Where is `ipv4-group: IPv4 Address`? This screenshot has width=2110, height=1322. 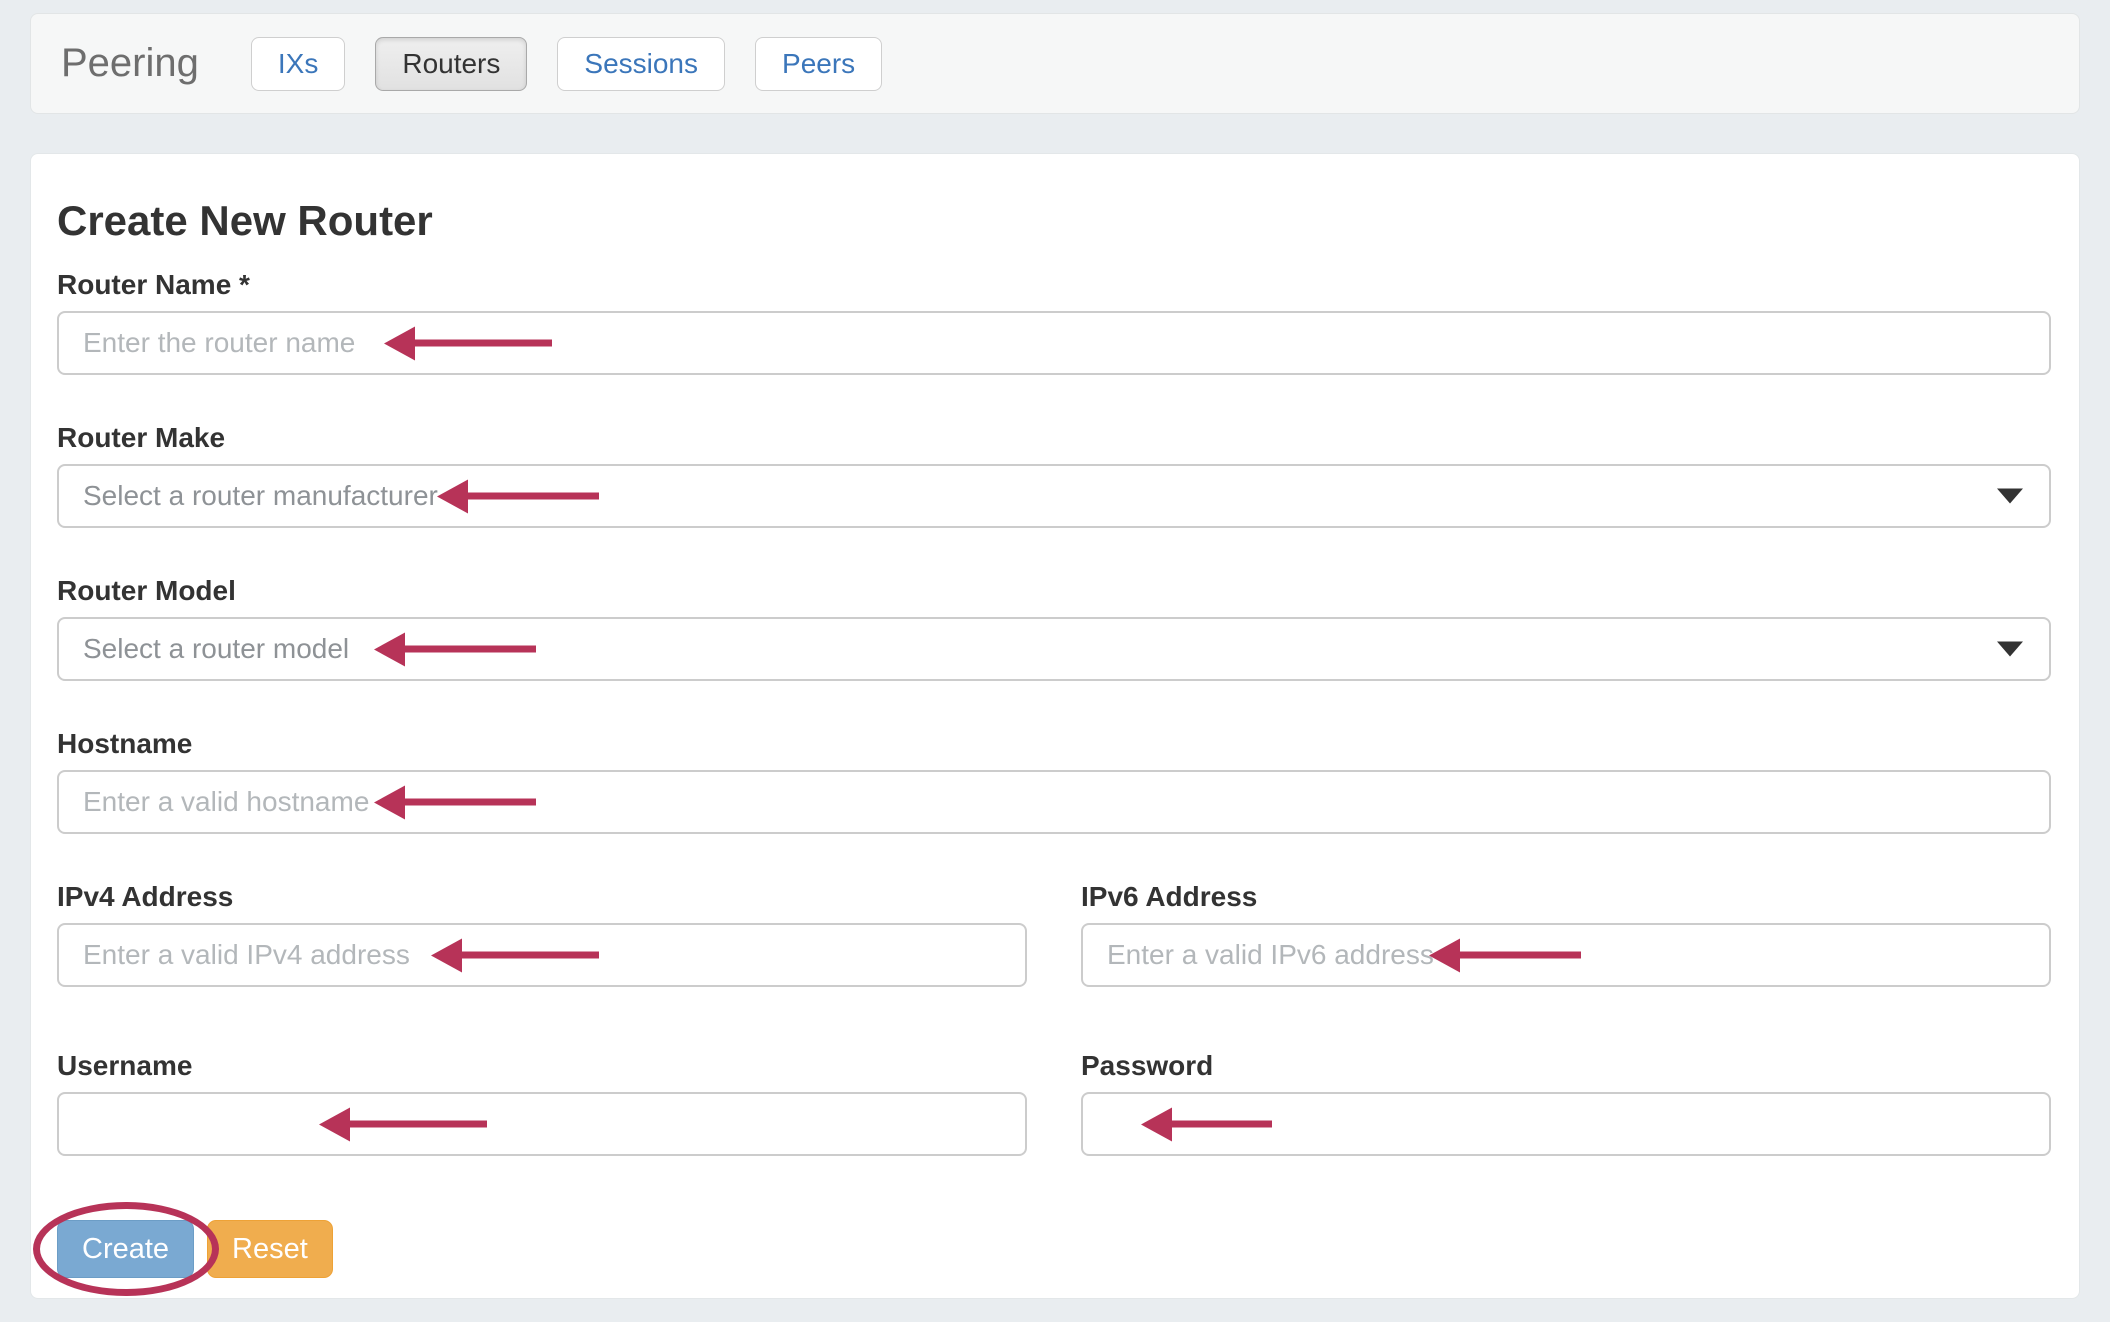 ipv4-group: IPv4 Address is located at coordinates (542, 933).